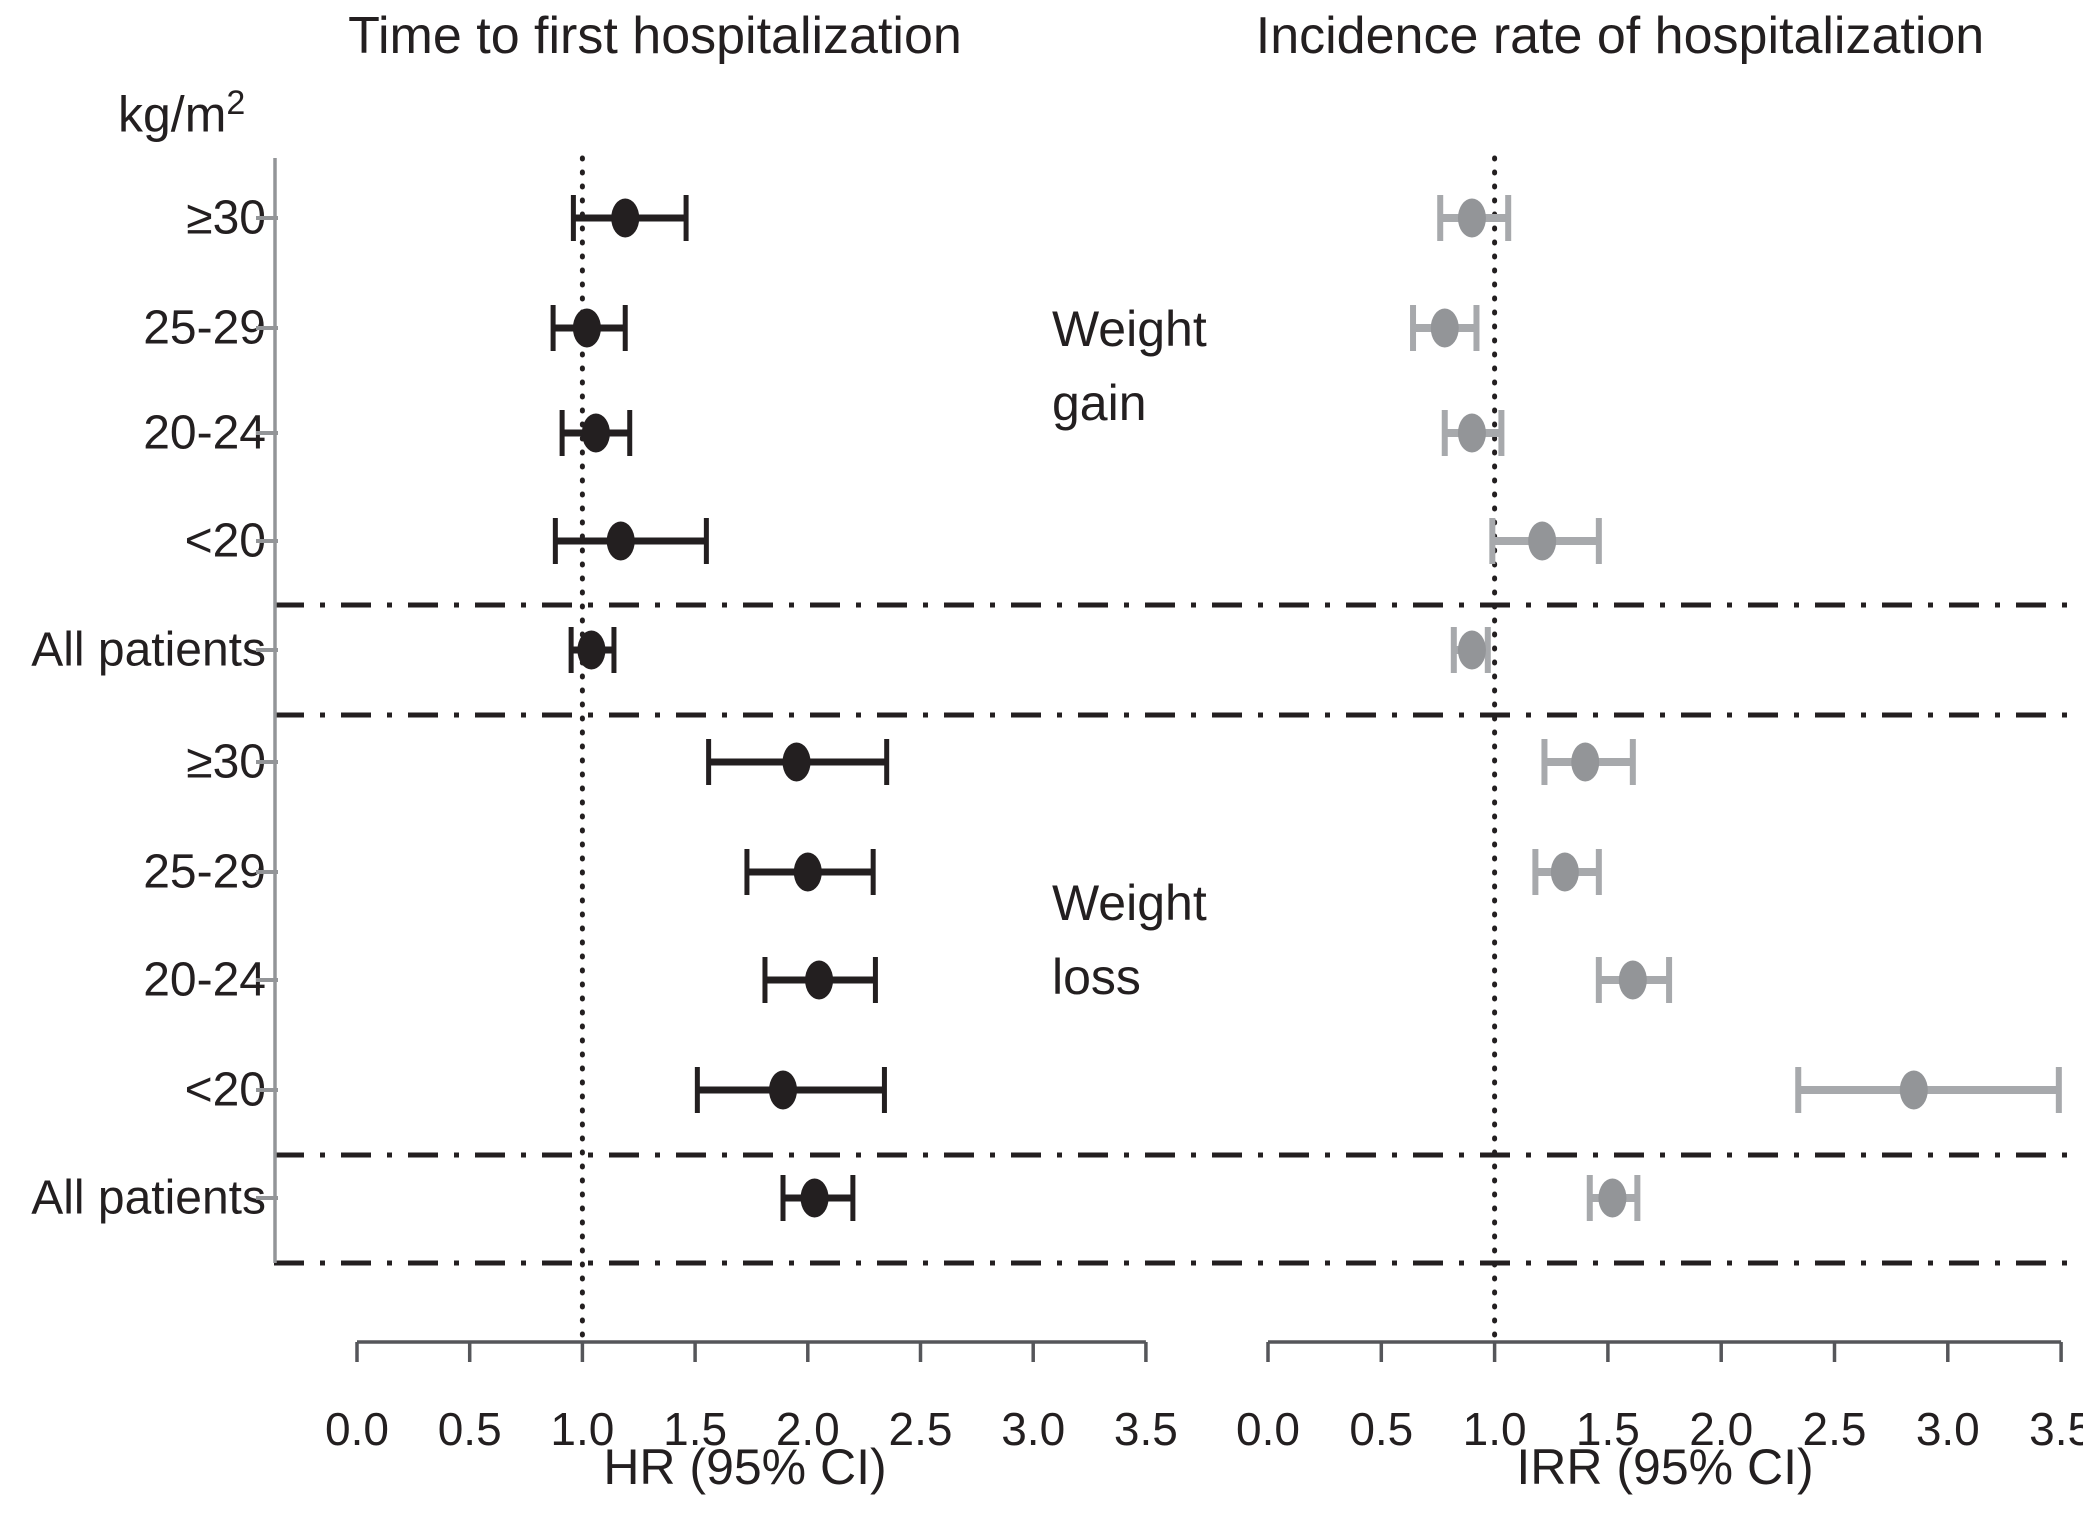  What do you see at coordinates (204, 980) in the screenshot?
I see `row-label-loss-2024: 20-24` at bounding box center [204, 980].